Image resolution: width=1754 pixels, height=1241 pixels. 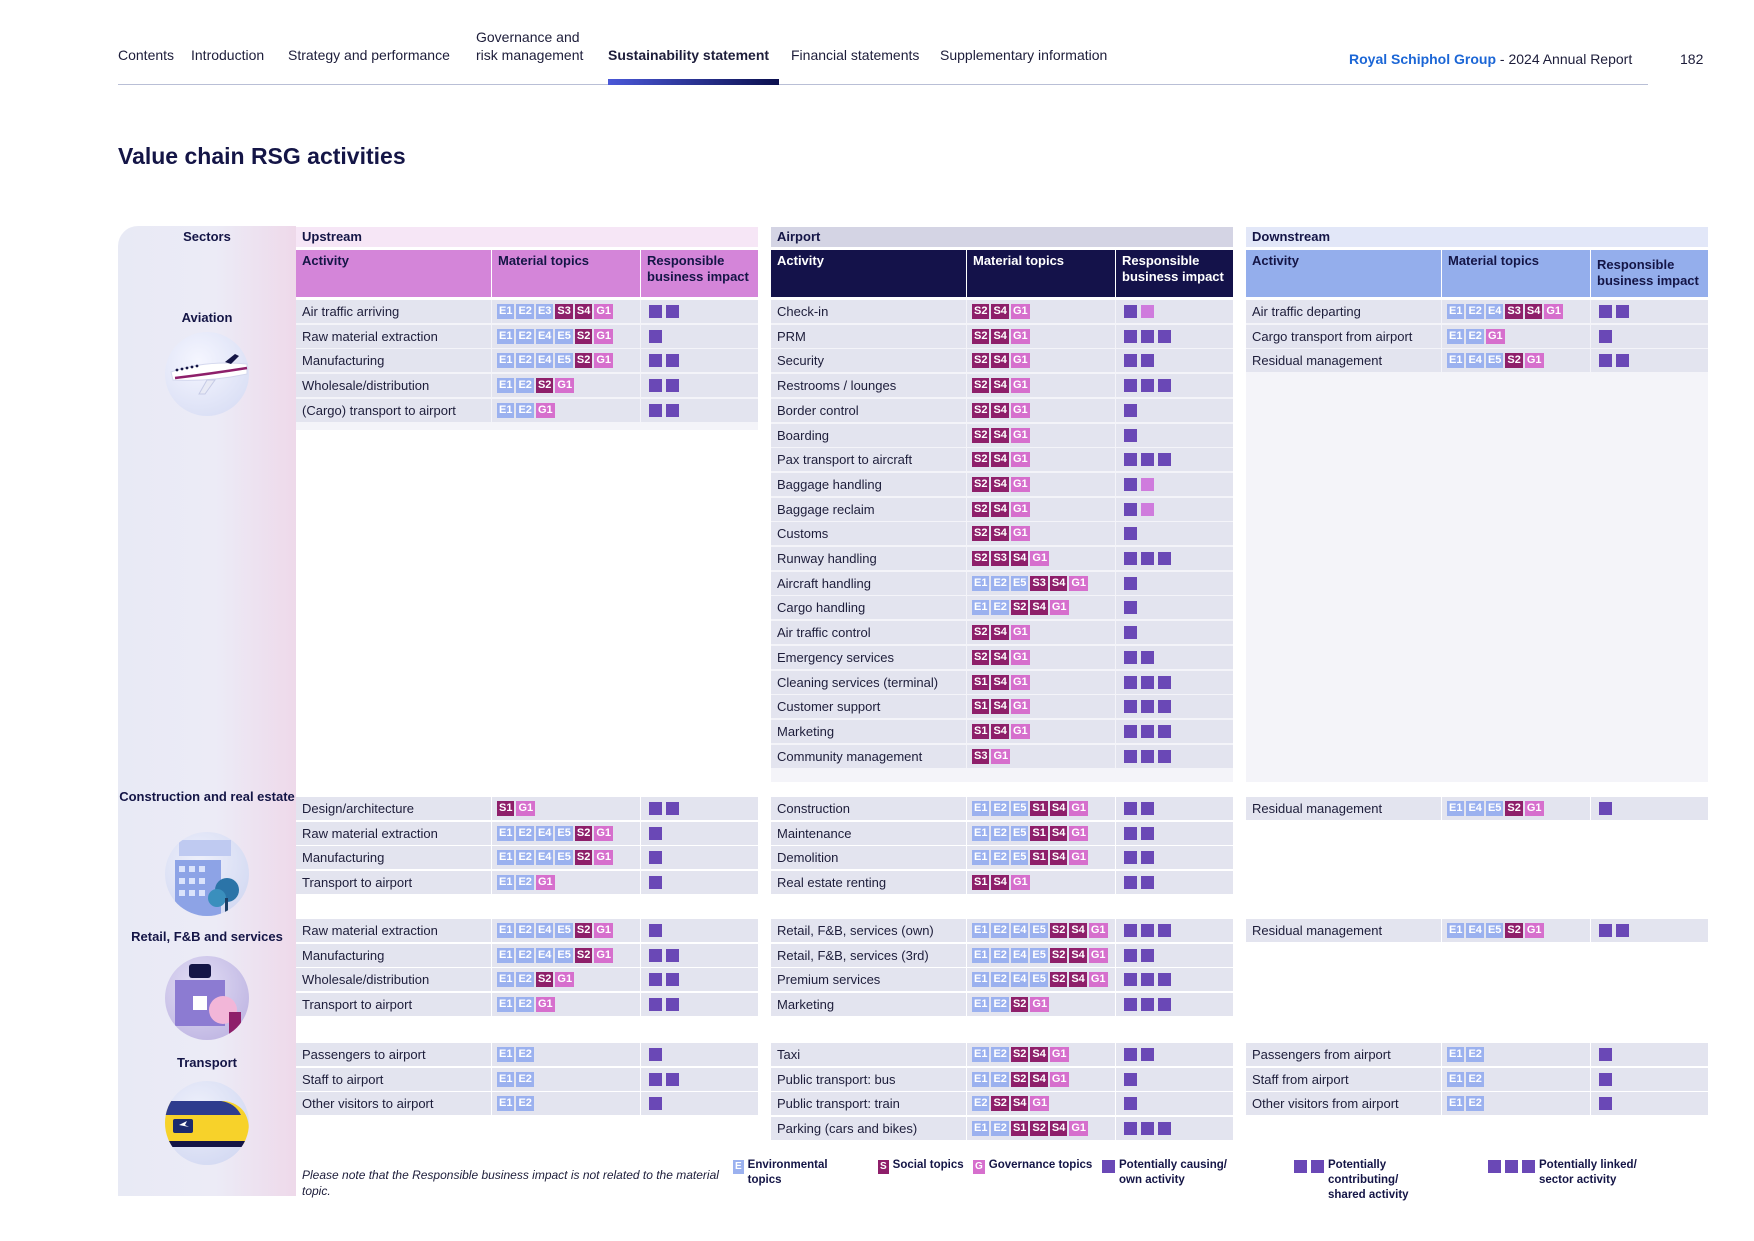 I want to click on activity-cell: Premium services, so click(x=868, y=980).